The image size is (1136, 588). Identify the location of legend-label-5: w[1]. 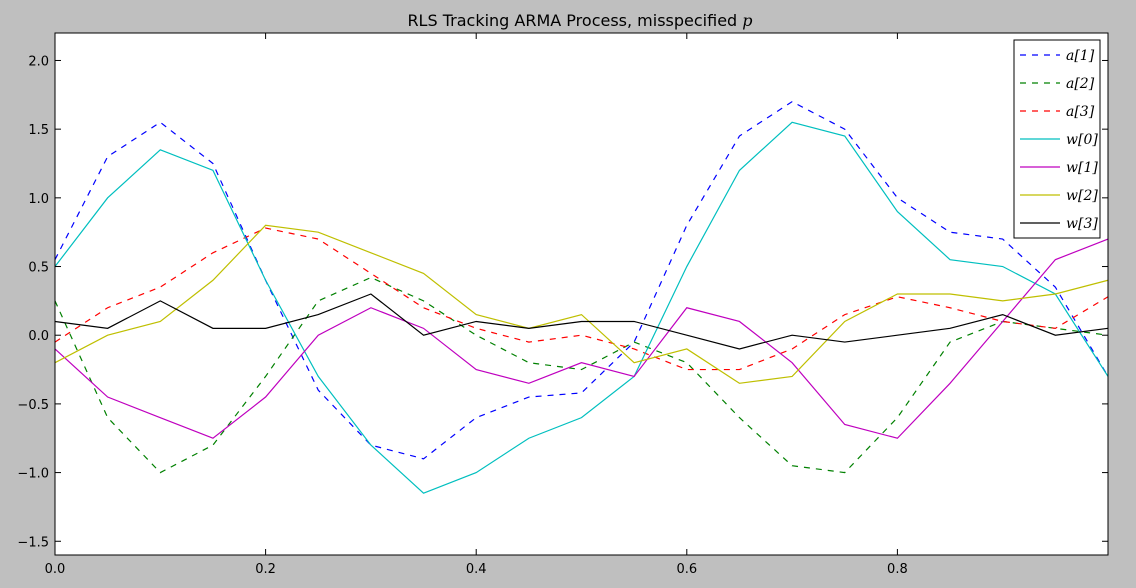
(1082, 168).